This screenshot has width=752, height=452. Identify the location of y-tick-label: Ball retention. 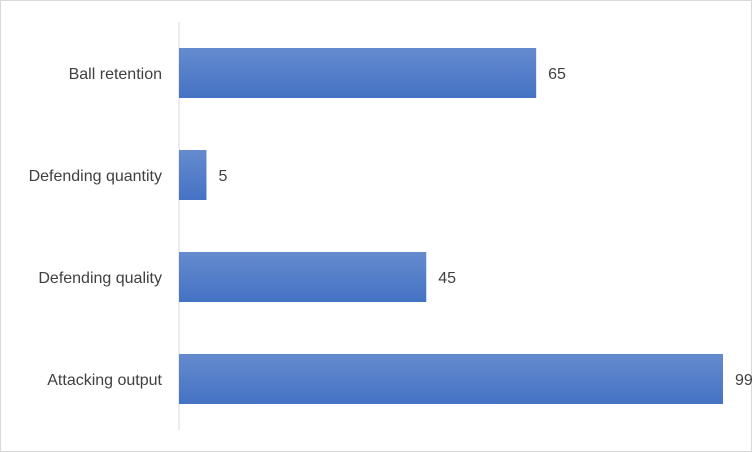
(115, 74).